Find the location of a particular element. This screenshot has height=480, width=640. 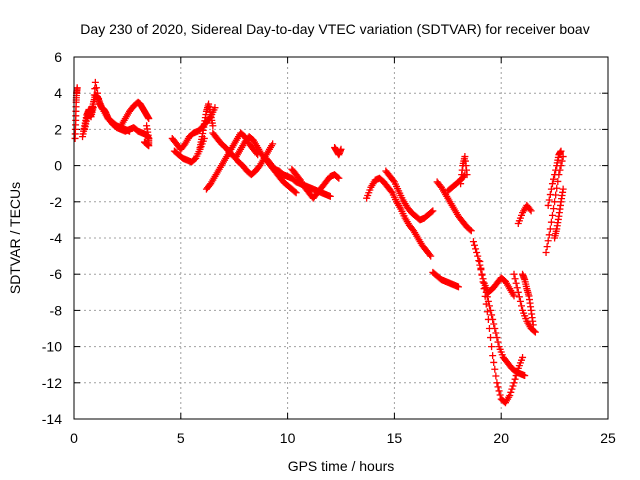

y-axis-label: SDTVAR / TECUs is located at coordinates (15, 238).